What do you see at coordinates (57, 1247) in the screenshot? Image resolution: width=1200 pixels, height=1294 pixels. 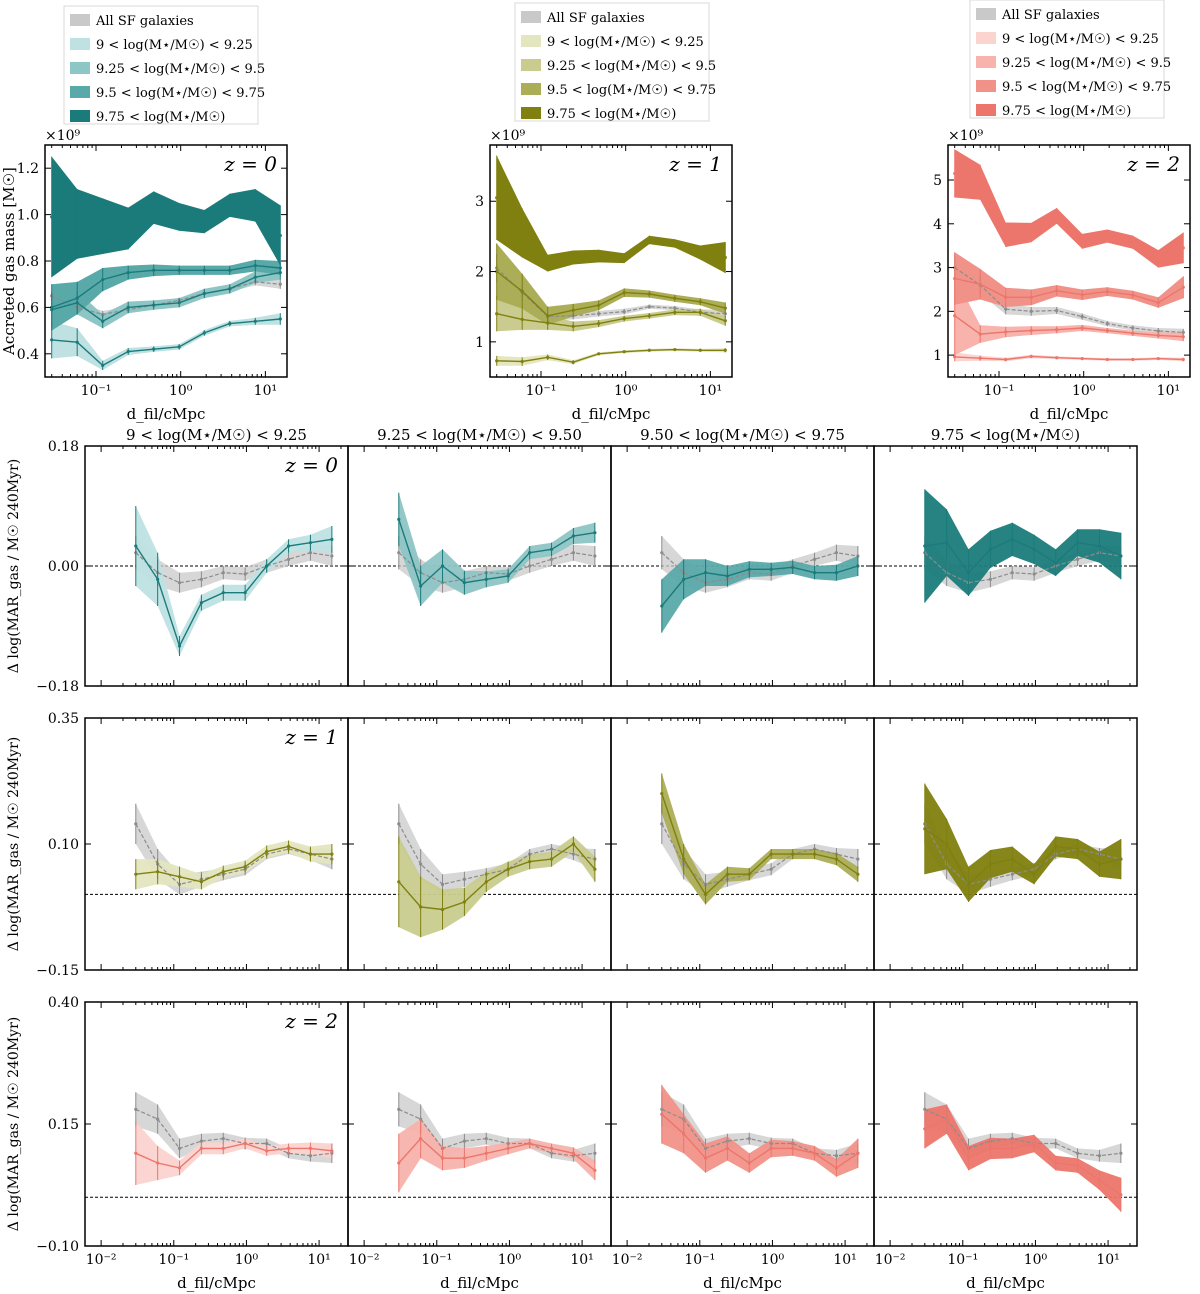 I see `y-tick-label: −0.10` at bounding box center [57, 1247].